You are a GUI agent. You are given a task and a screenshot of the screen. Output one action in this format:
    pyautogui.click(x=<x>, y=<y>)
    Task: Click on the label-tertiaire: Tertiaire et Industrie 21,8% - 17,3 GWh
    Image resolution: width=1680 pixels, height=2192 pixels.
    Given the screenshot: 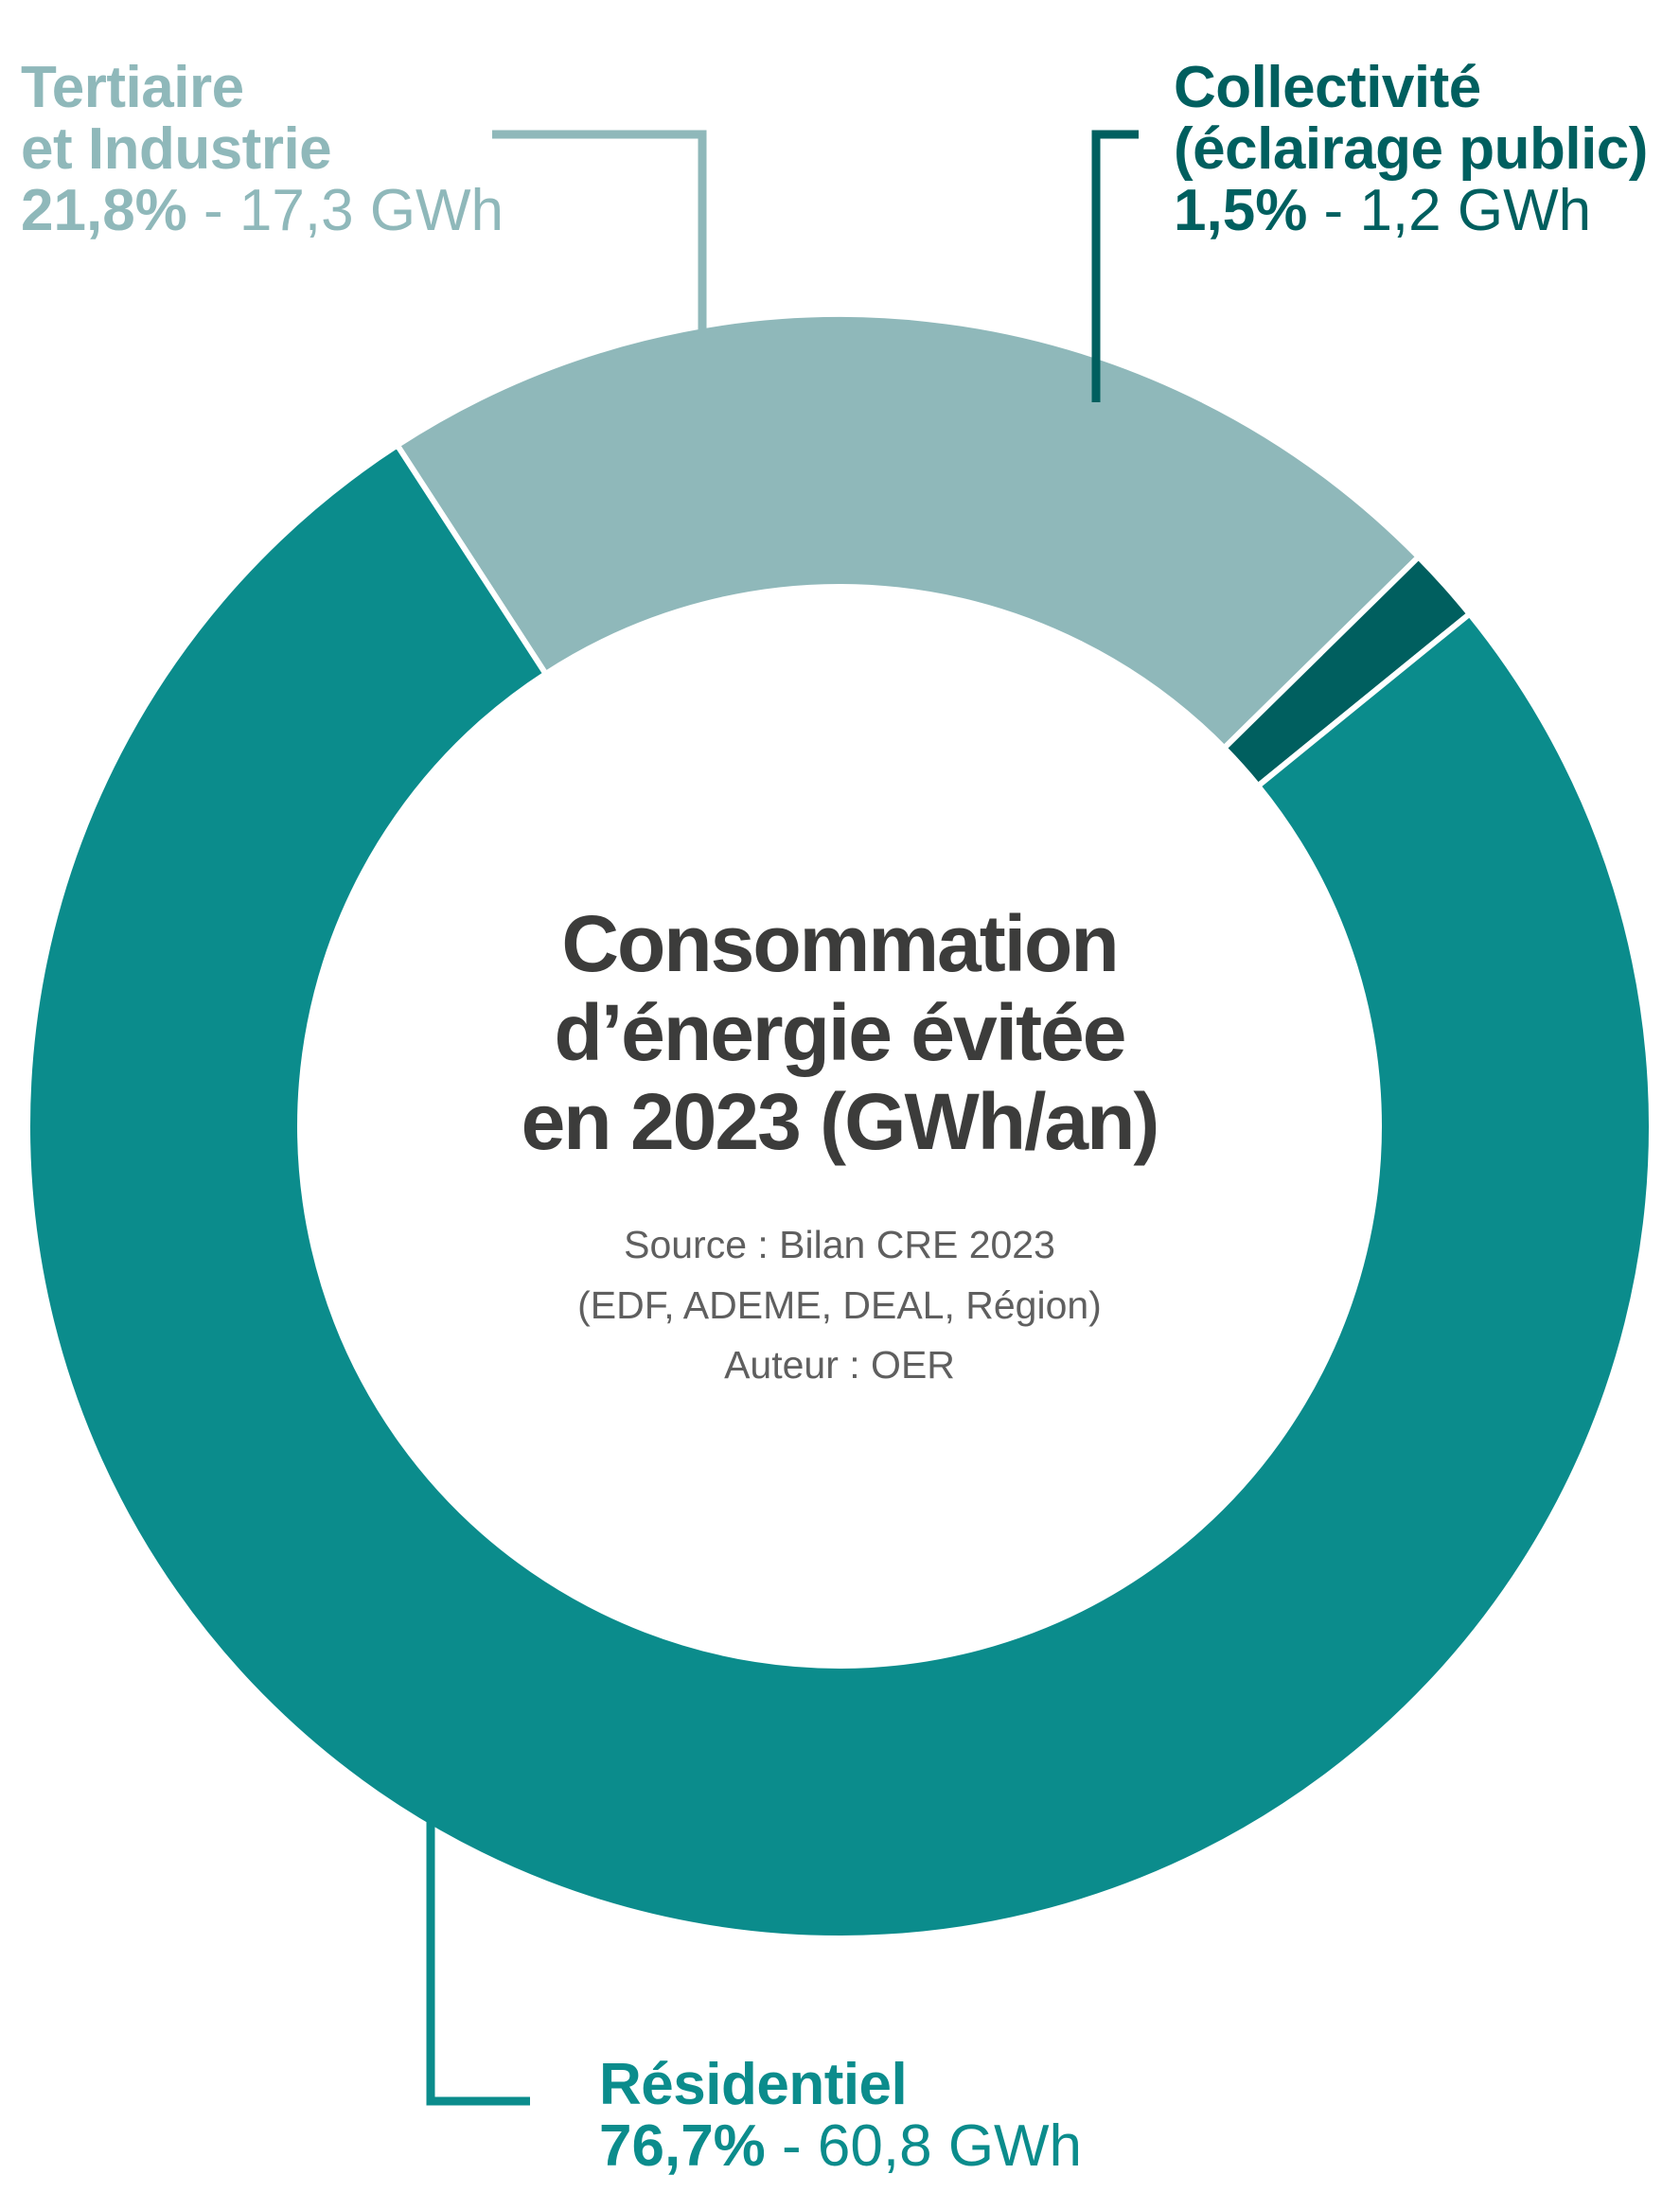 What is the action you would take?
    pyautogui.click(x=262, y=149)
    